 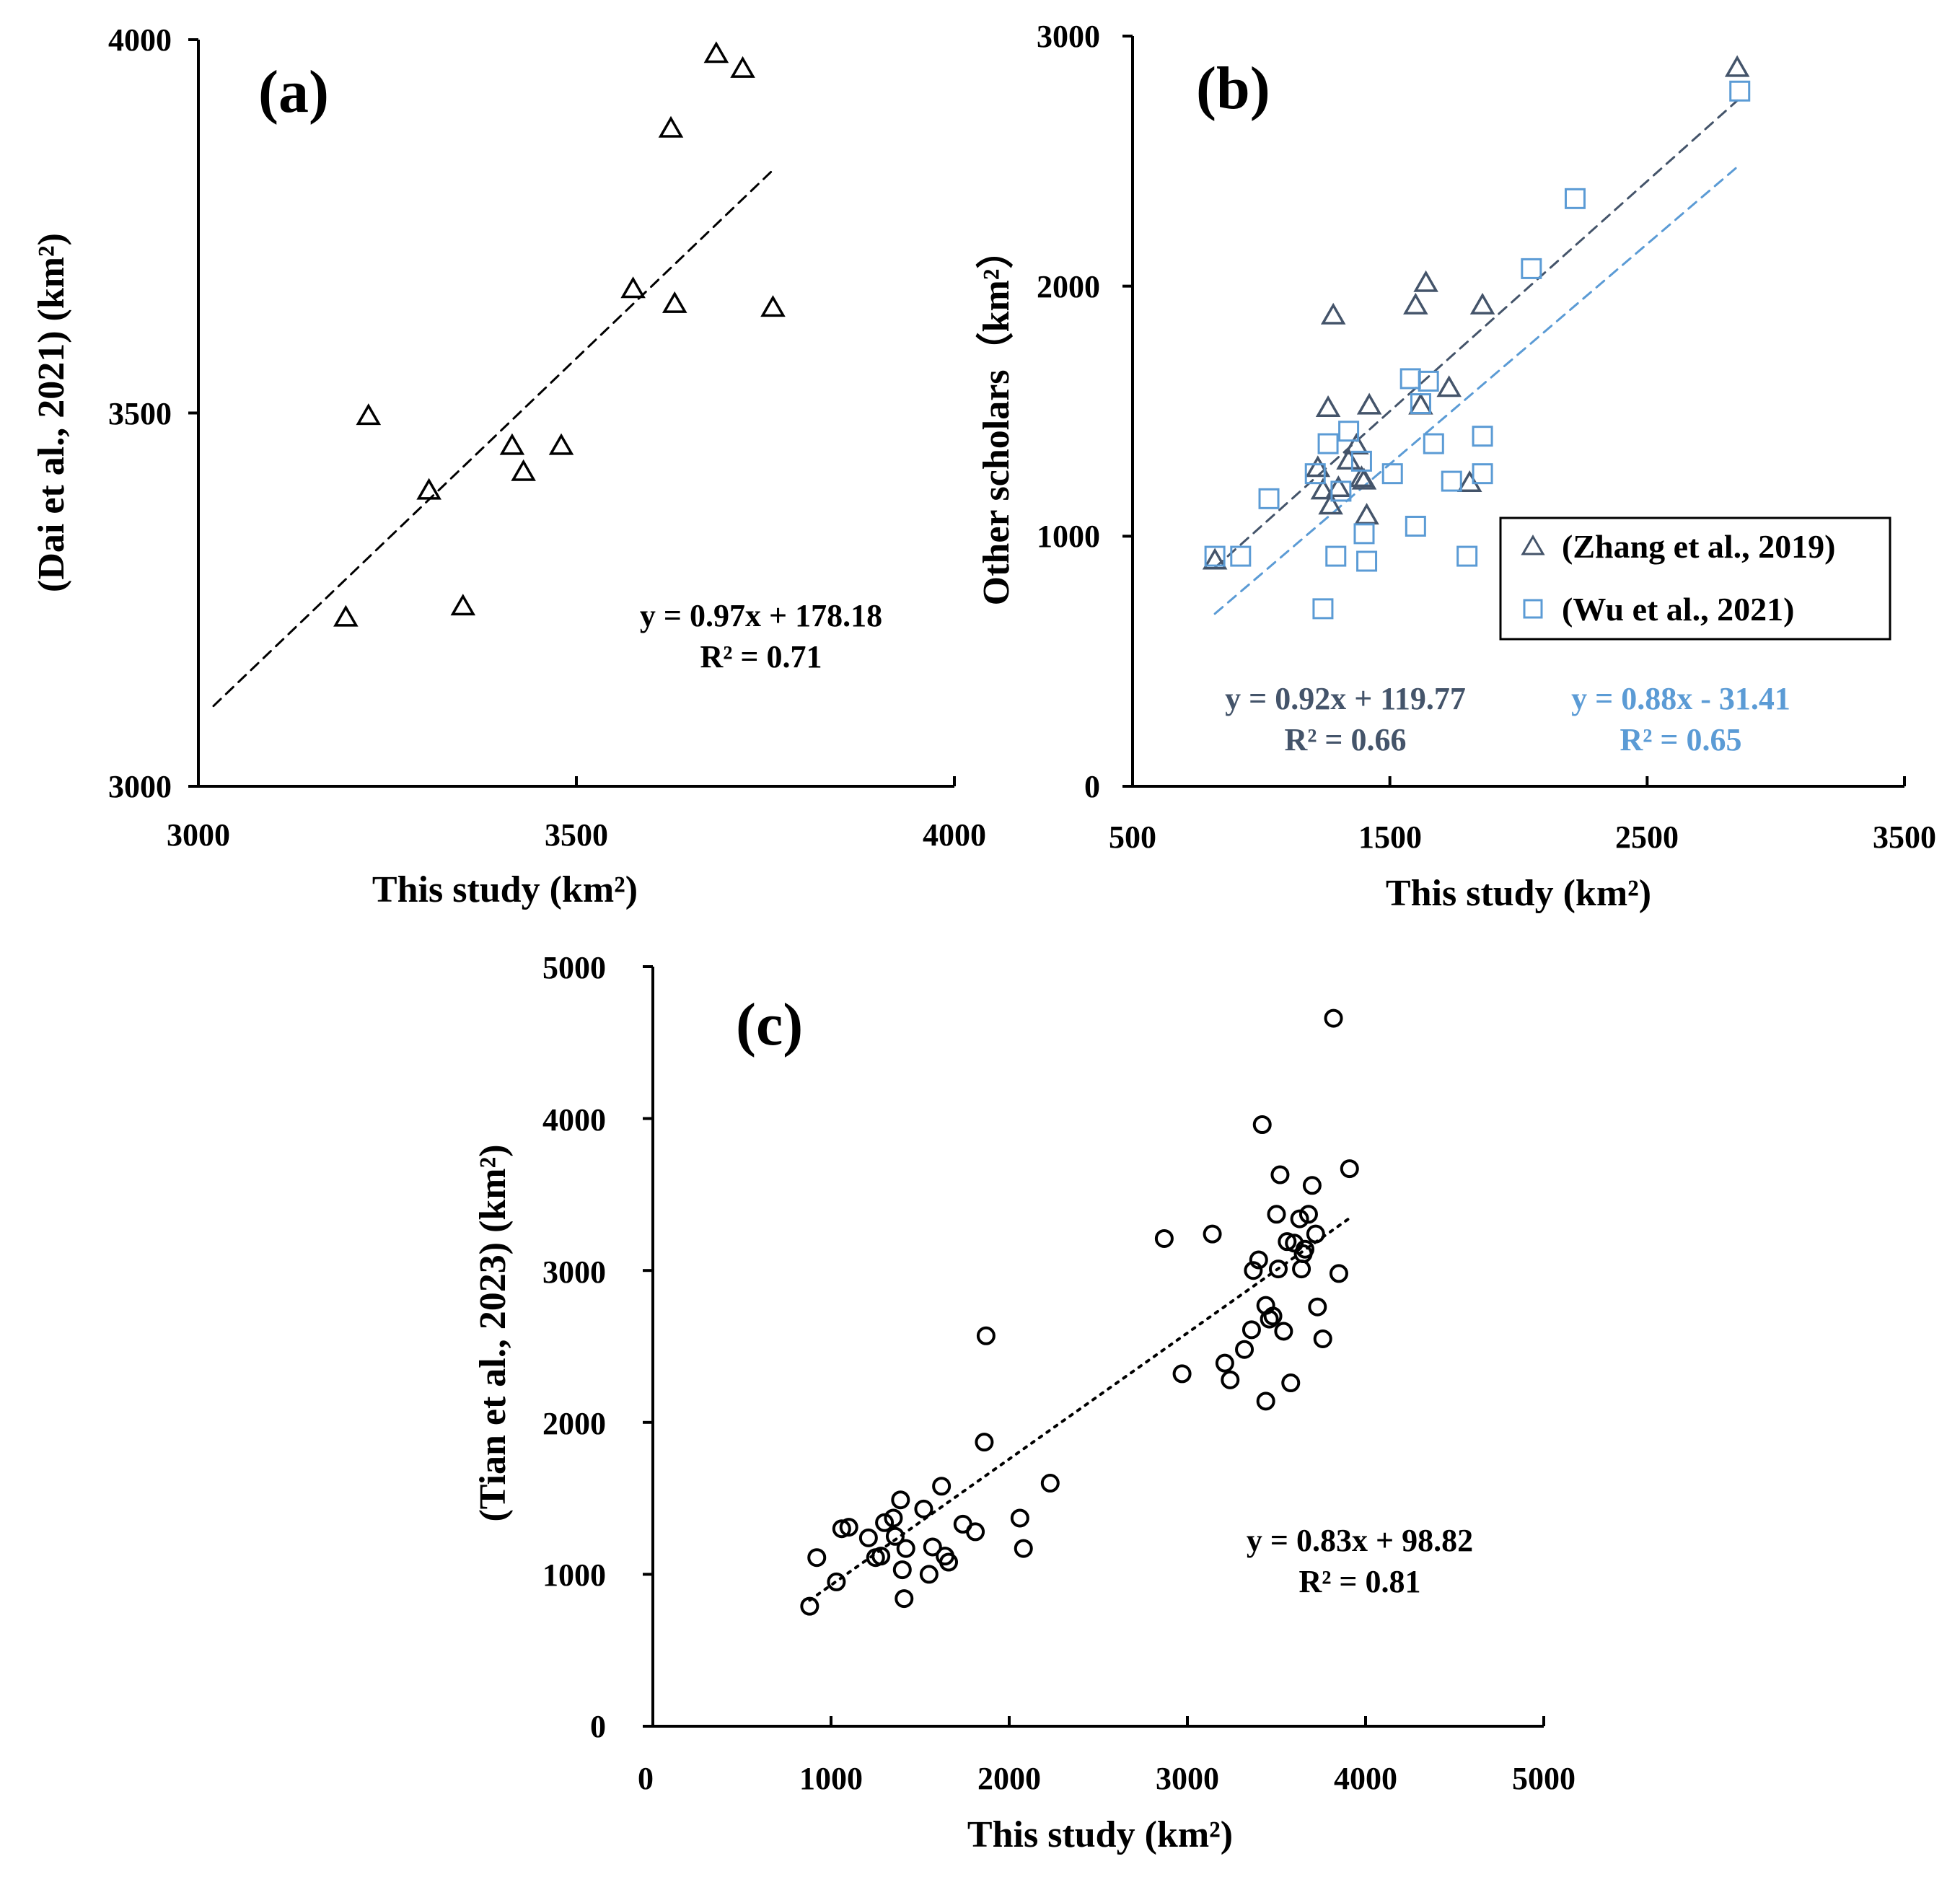 I want to click on panel-c-r2: R² = 0.81, so click(x=1359, y=1581).